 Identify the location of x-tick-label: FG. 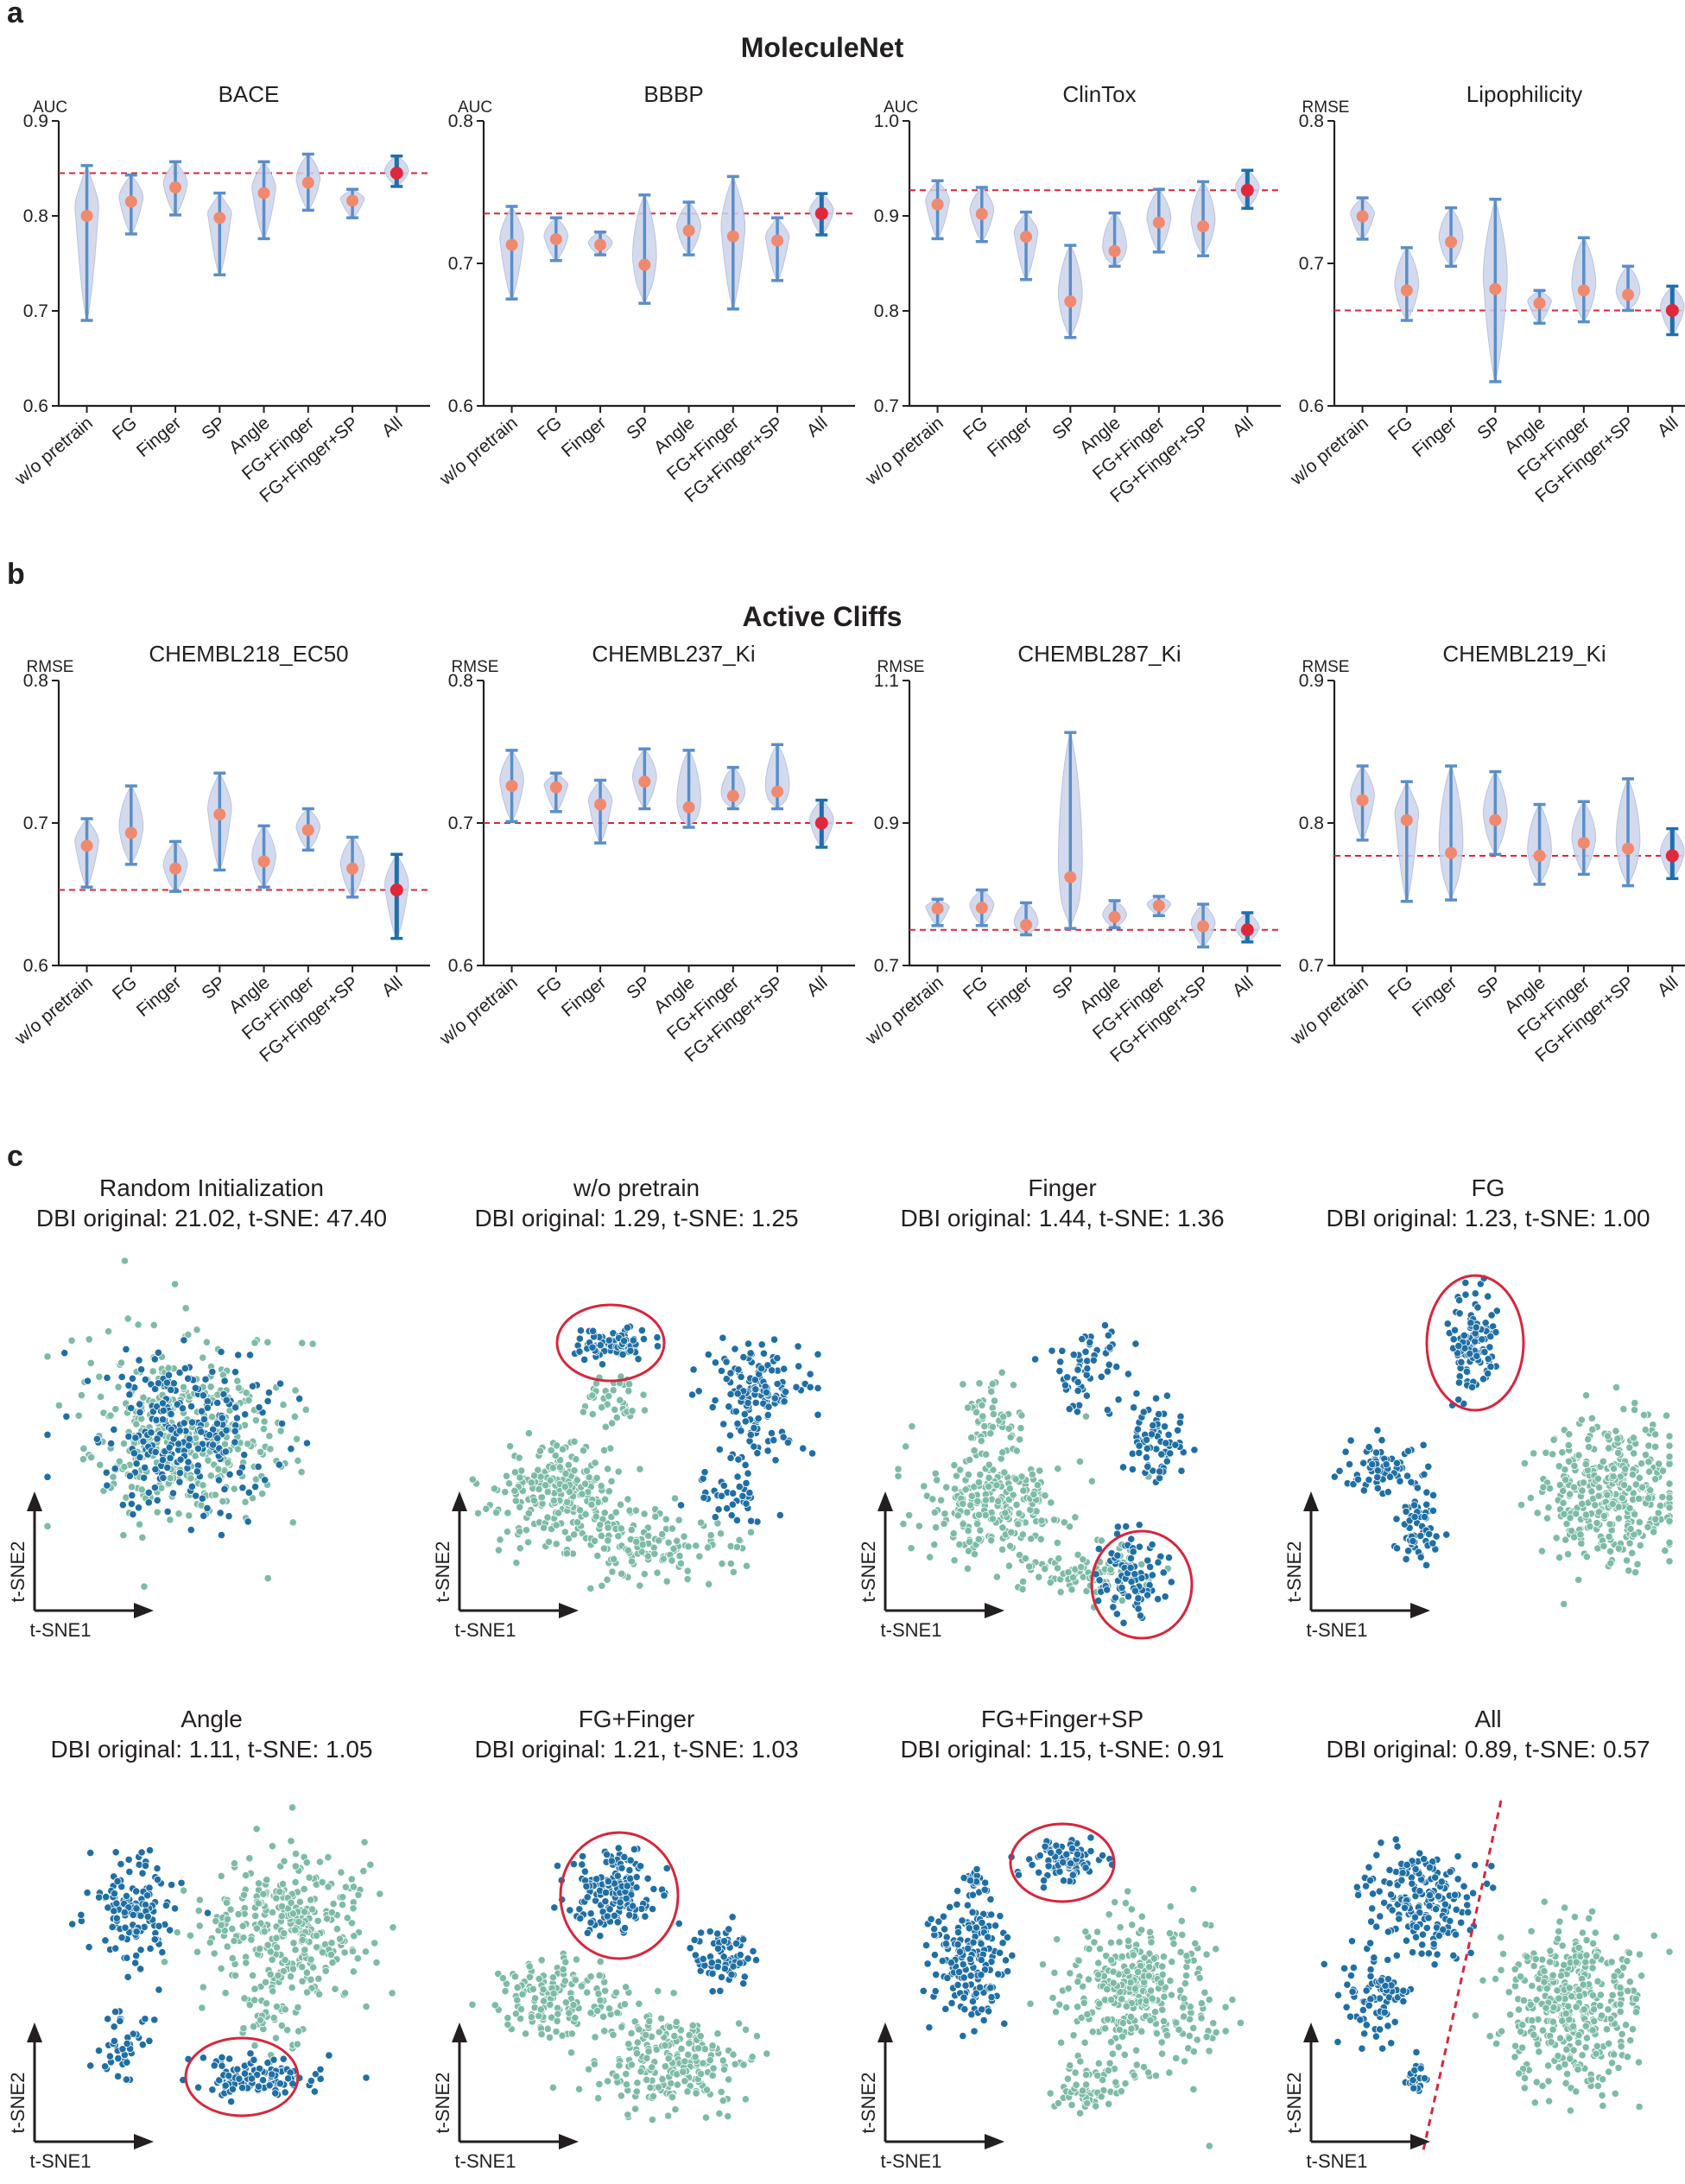
(125, 429).